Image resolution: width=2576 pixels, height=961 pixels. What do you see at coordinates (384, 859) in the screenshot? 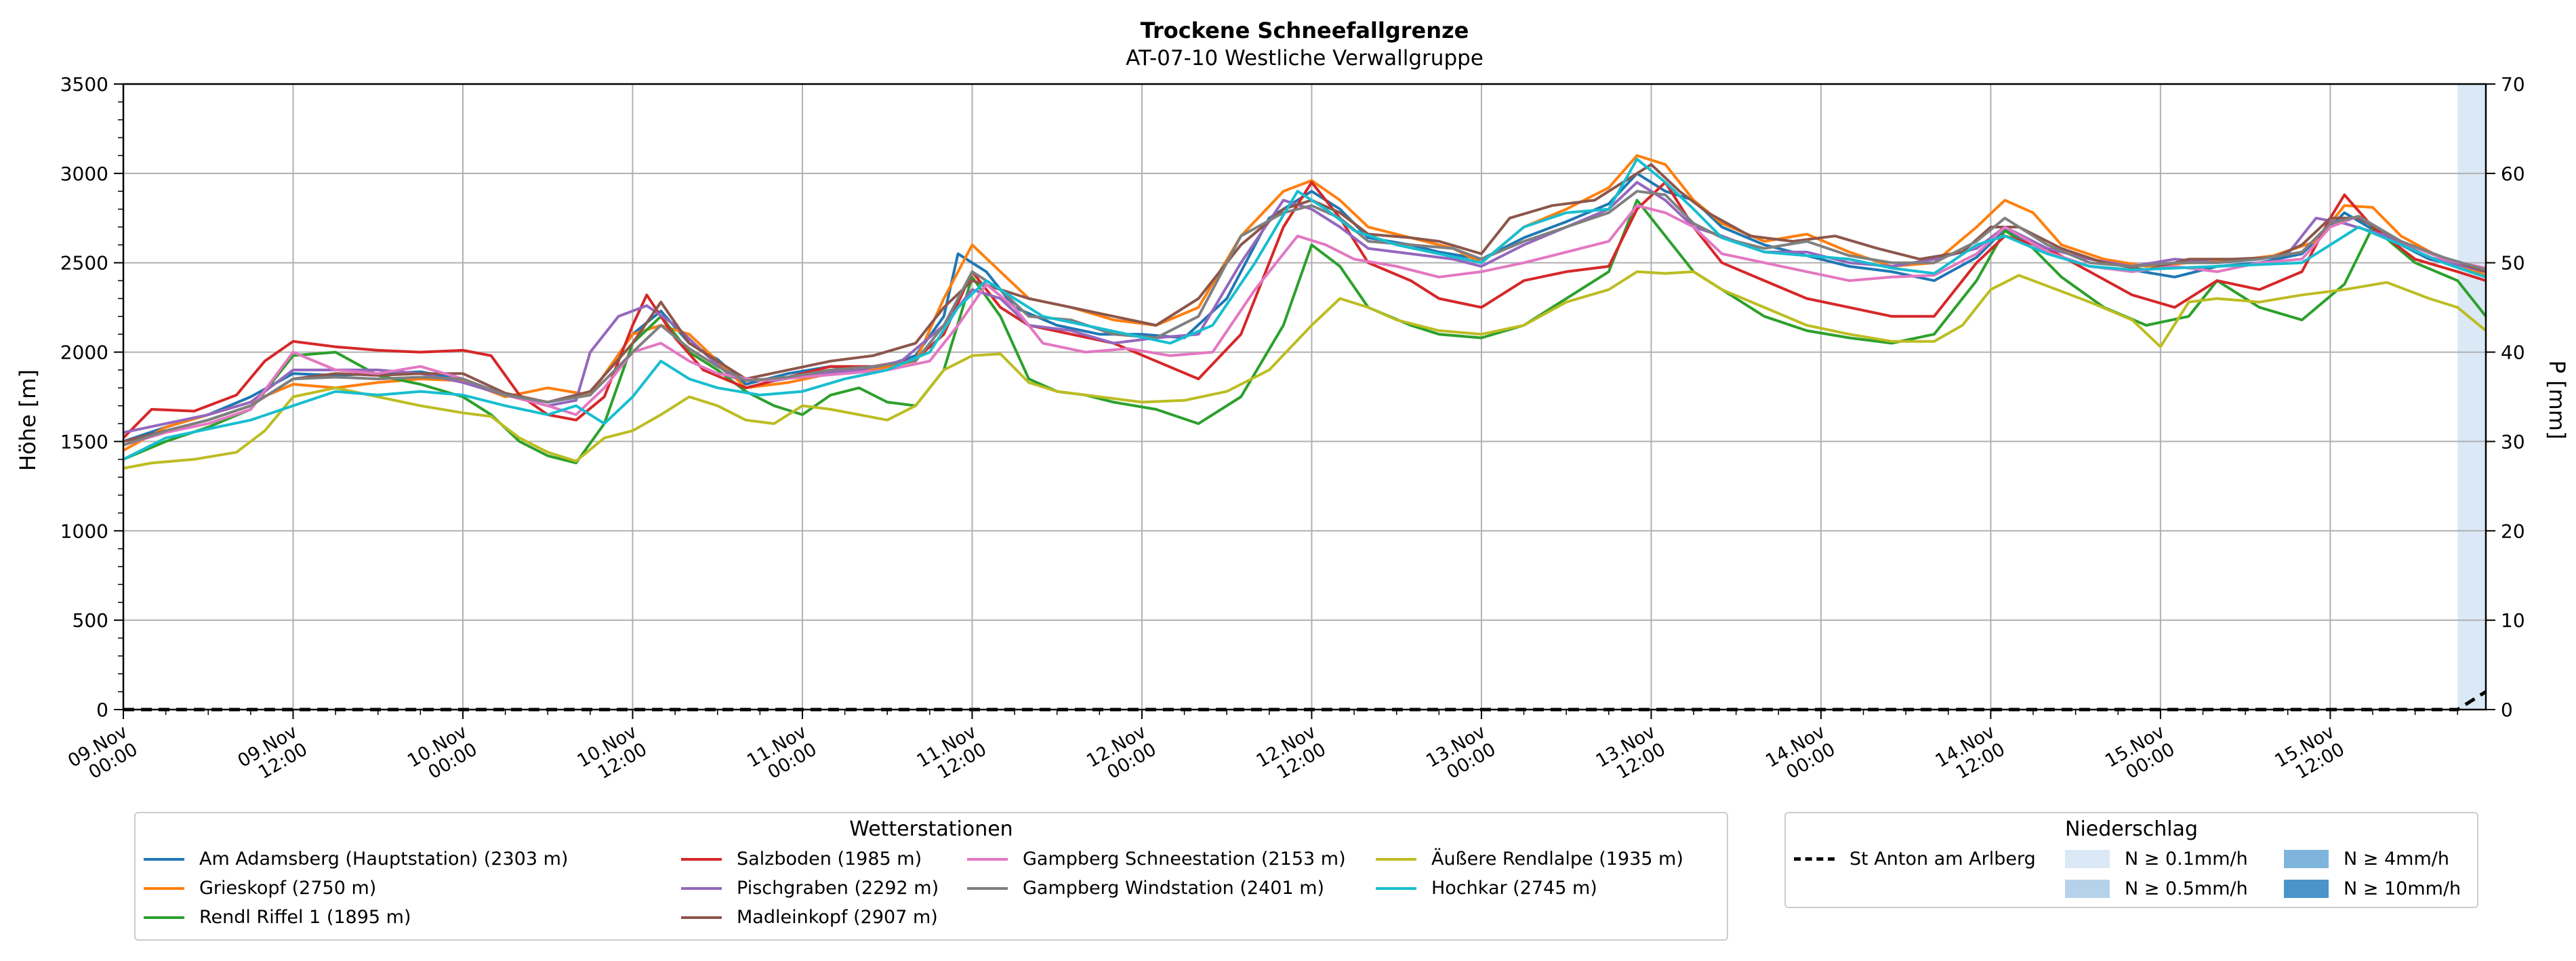
I see `legend-item-label: Am Adamsberg (Hauptstation) (2303 m)` at bounding box center [384, 859].